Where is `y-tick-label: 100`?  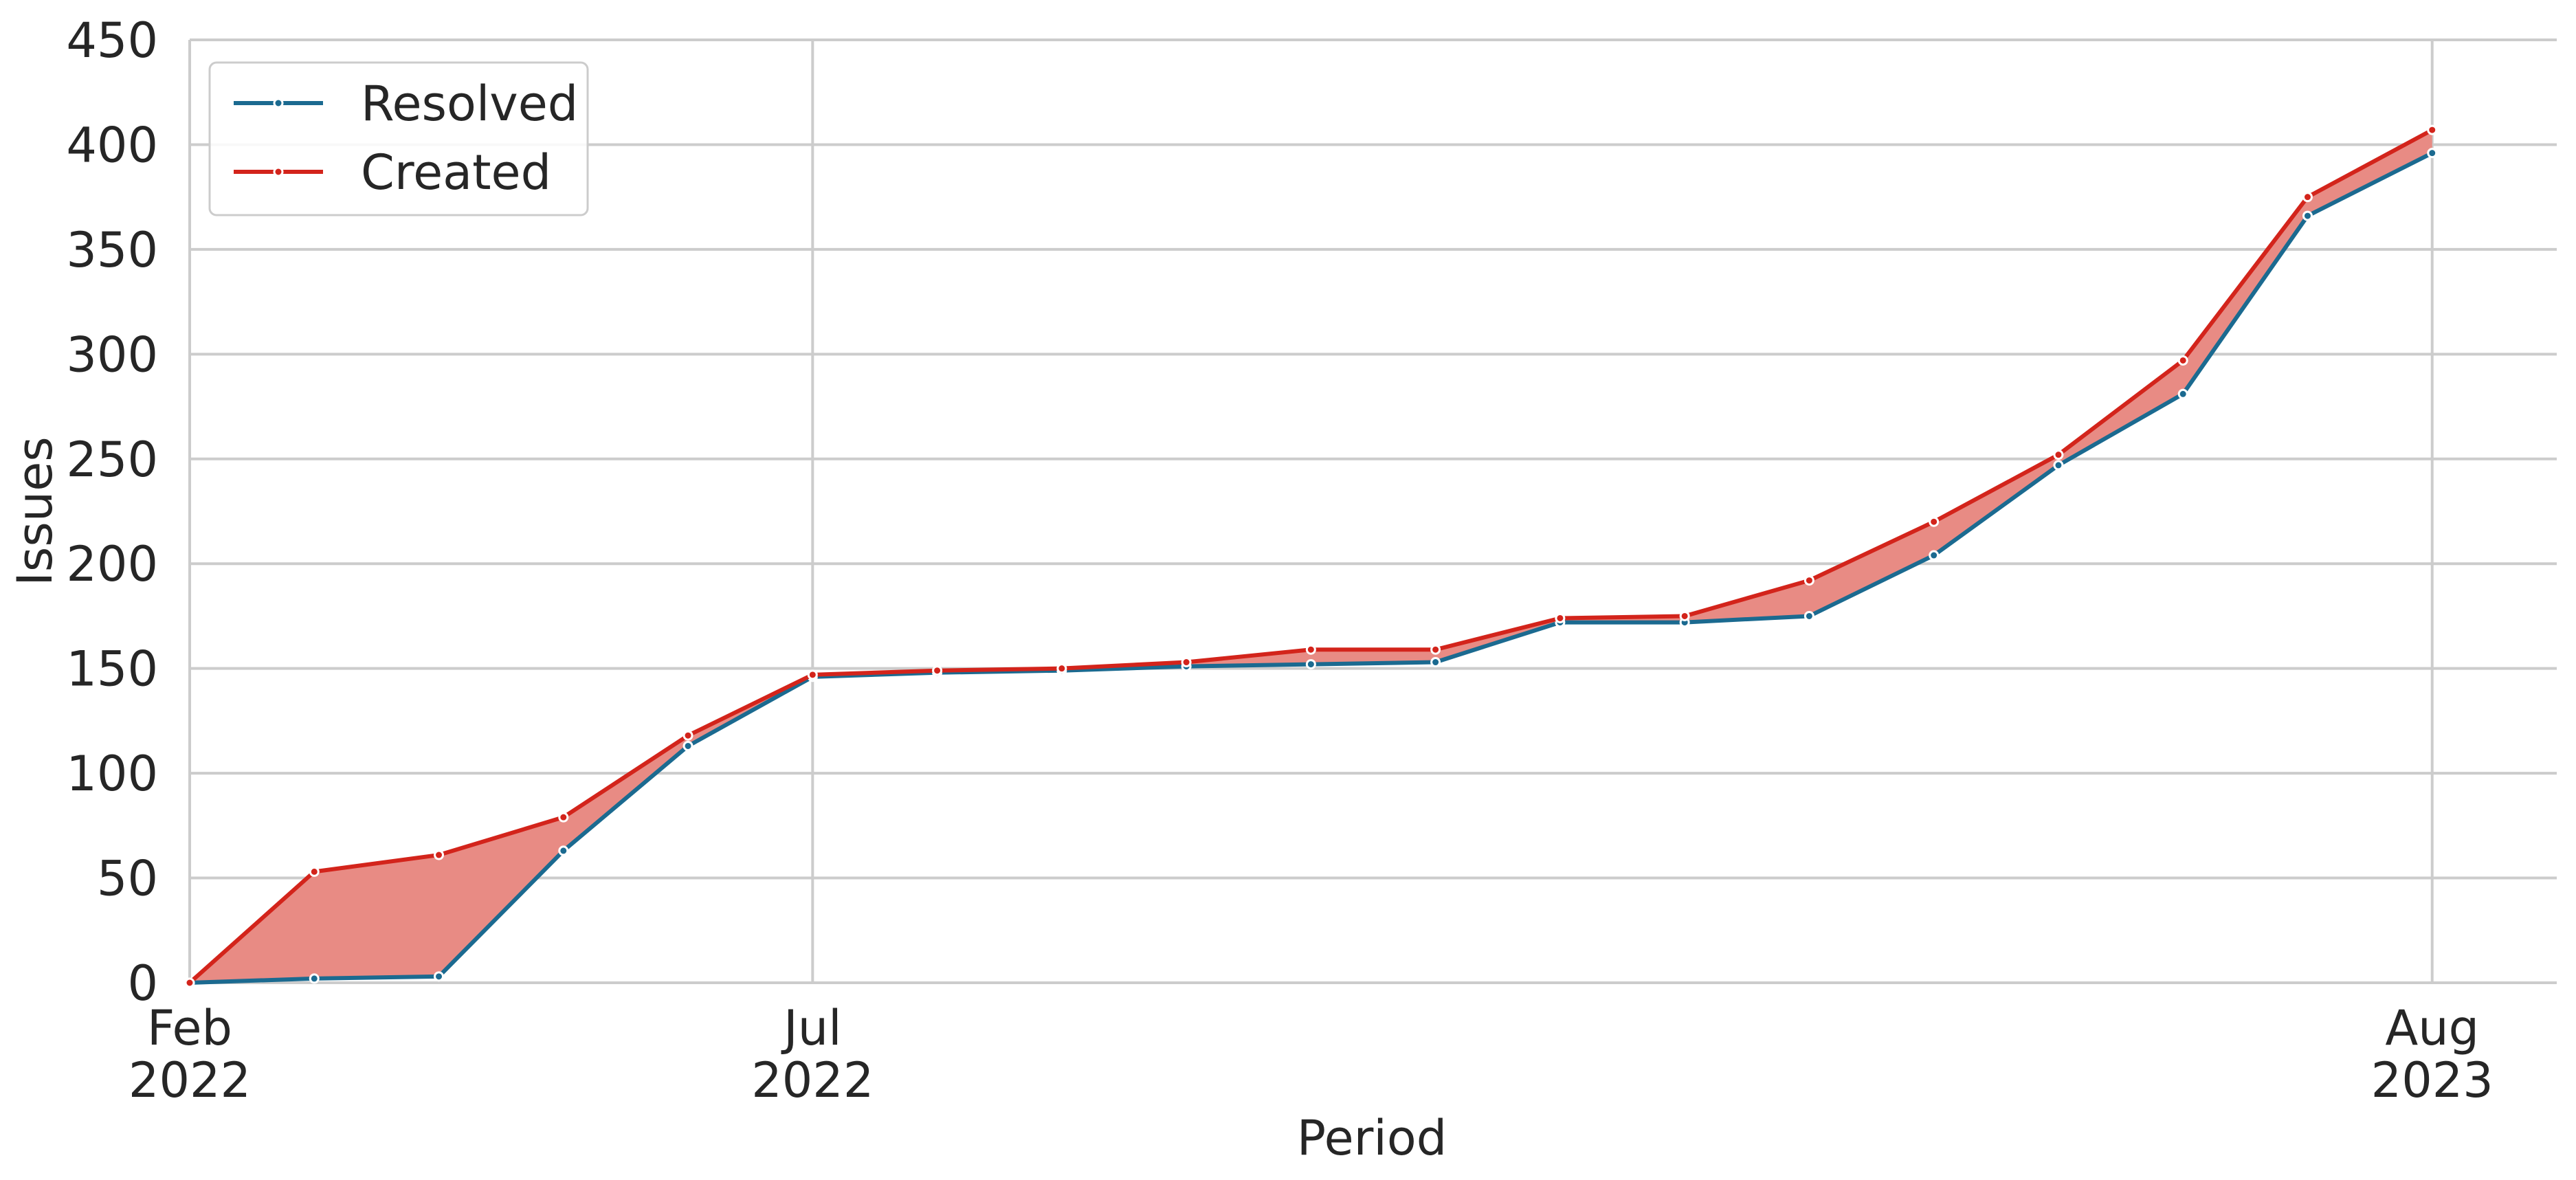 y-tick-label: 100 is located at coordinates (112, 774).